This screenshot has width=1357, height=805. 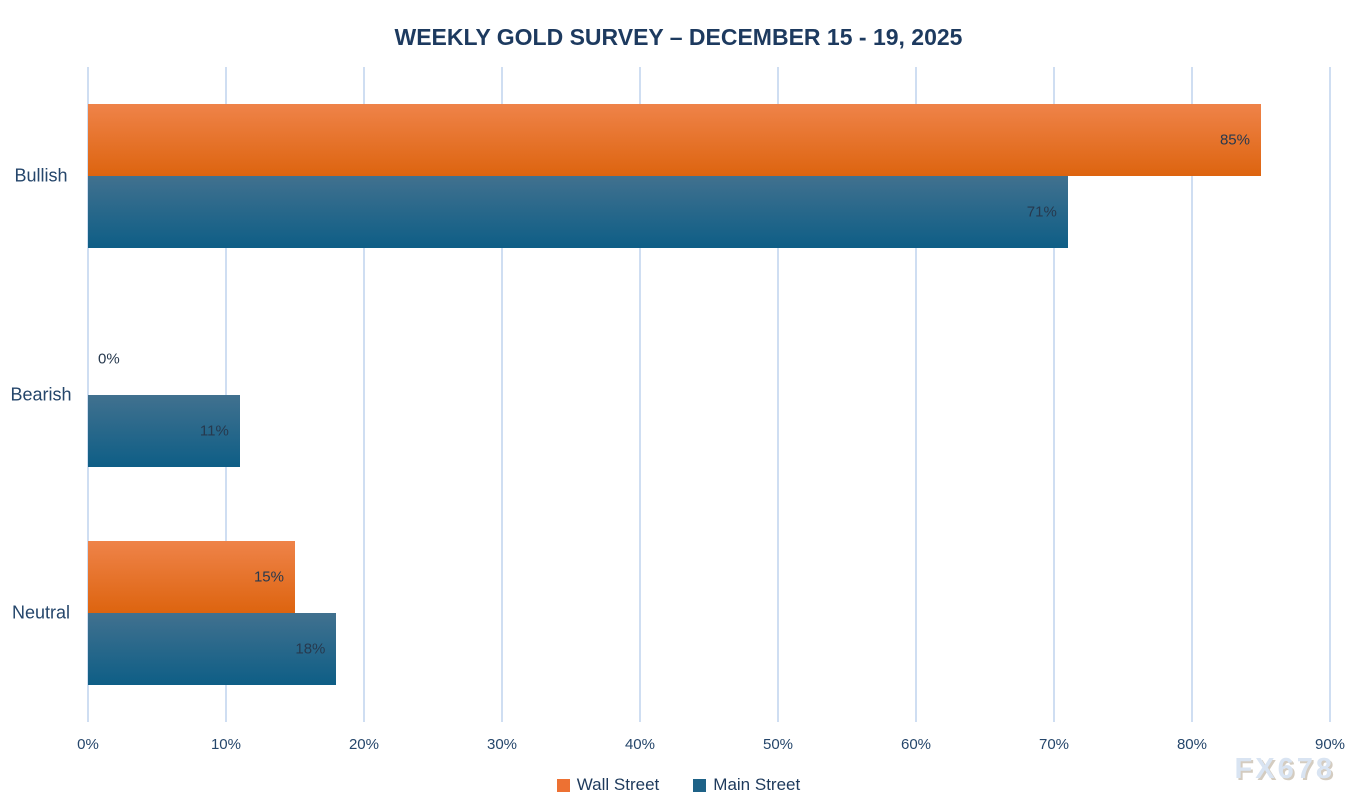 I want to click on bar-data-label: 11%, so click(x=214, y=430).